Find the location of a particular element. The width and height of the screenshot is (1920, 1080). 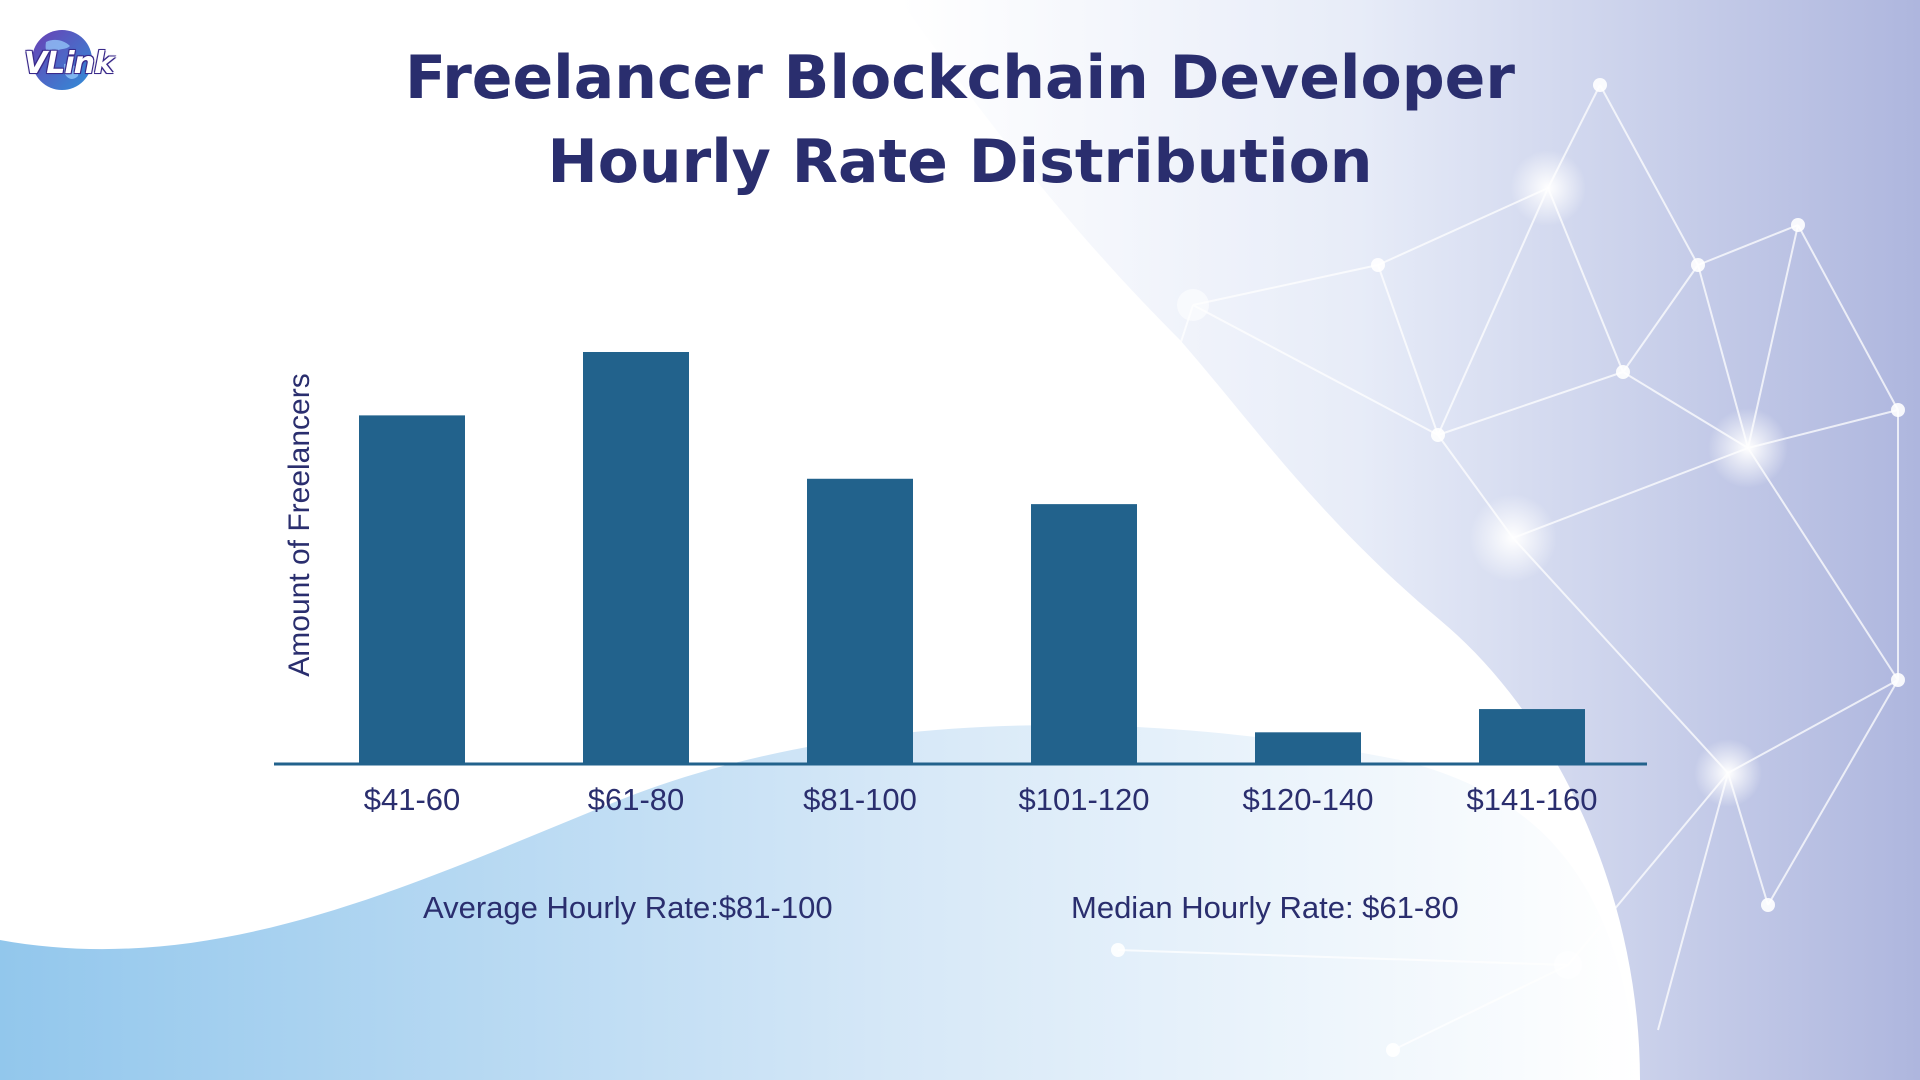

x-tick-label-1: $61-80 is located at coordinates (636, 799).